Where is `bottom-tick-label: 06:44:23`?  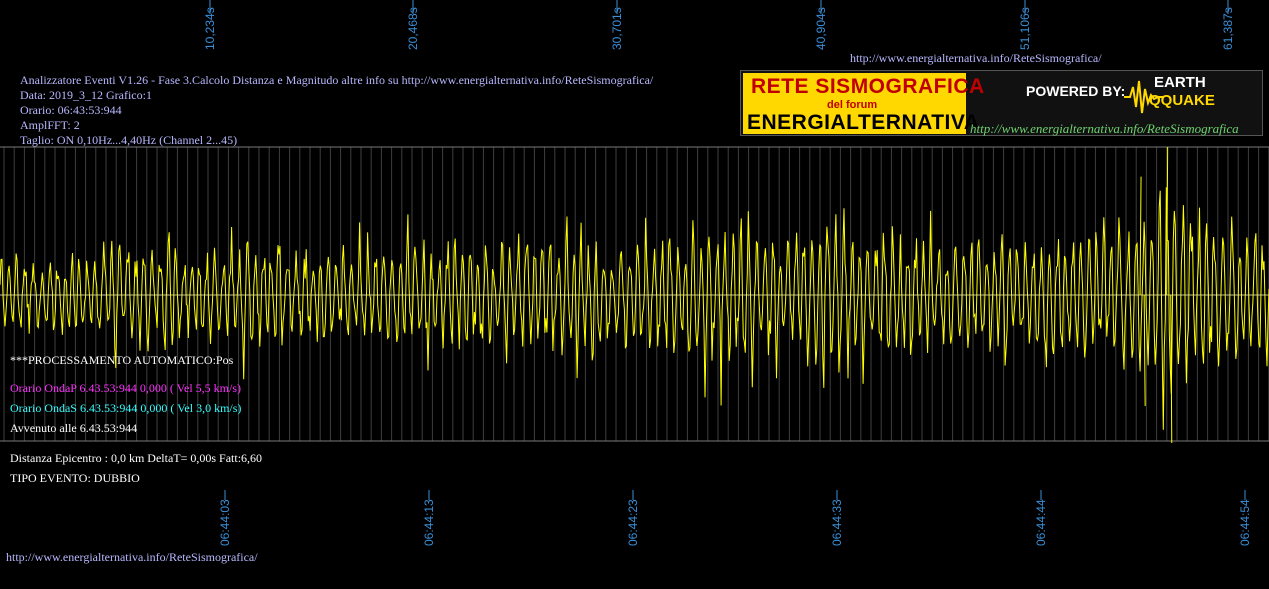
bottom-tick-label: 06:44:23 is located at coordinates (633, 522).